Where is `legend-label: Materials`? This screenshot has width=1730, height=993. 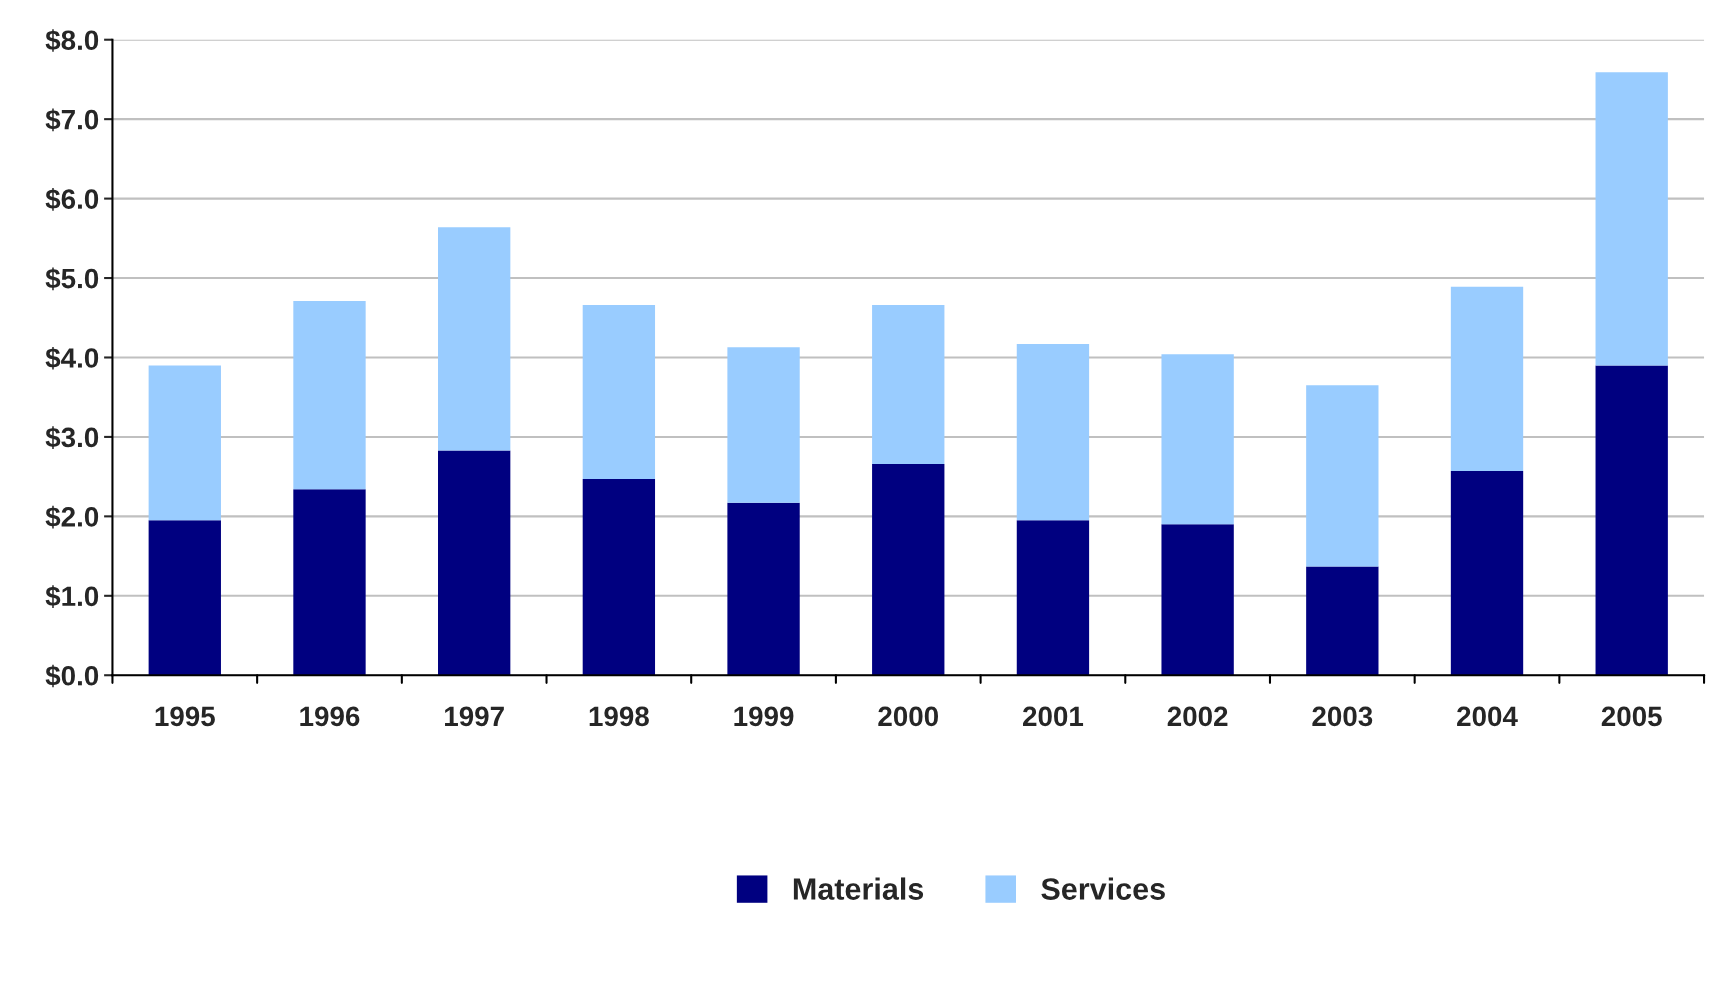
legend-label: Materials is located at coordinates (858, 888).